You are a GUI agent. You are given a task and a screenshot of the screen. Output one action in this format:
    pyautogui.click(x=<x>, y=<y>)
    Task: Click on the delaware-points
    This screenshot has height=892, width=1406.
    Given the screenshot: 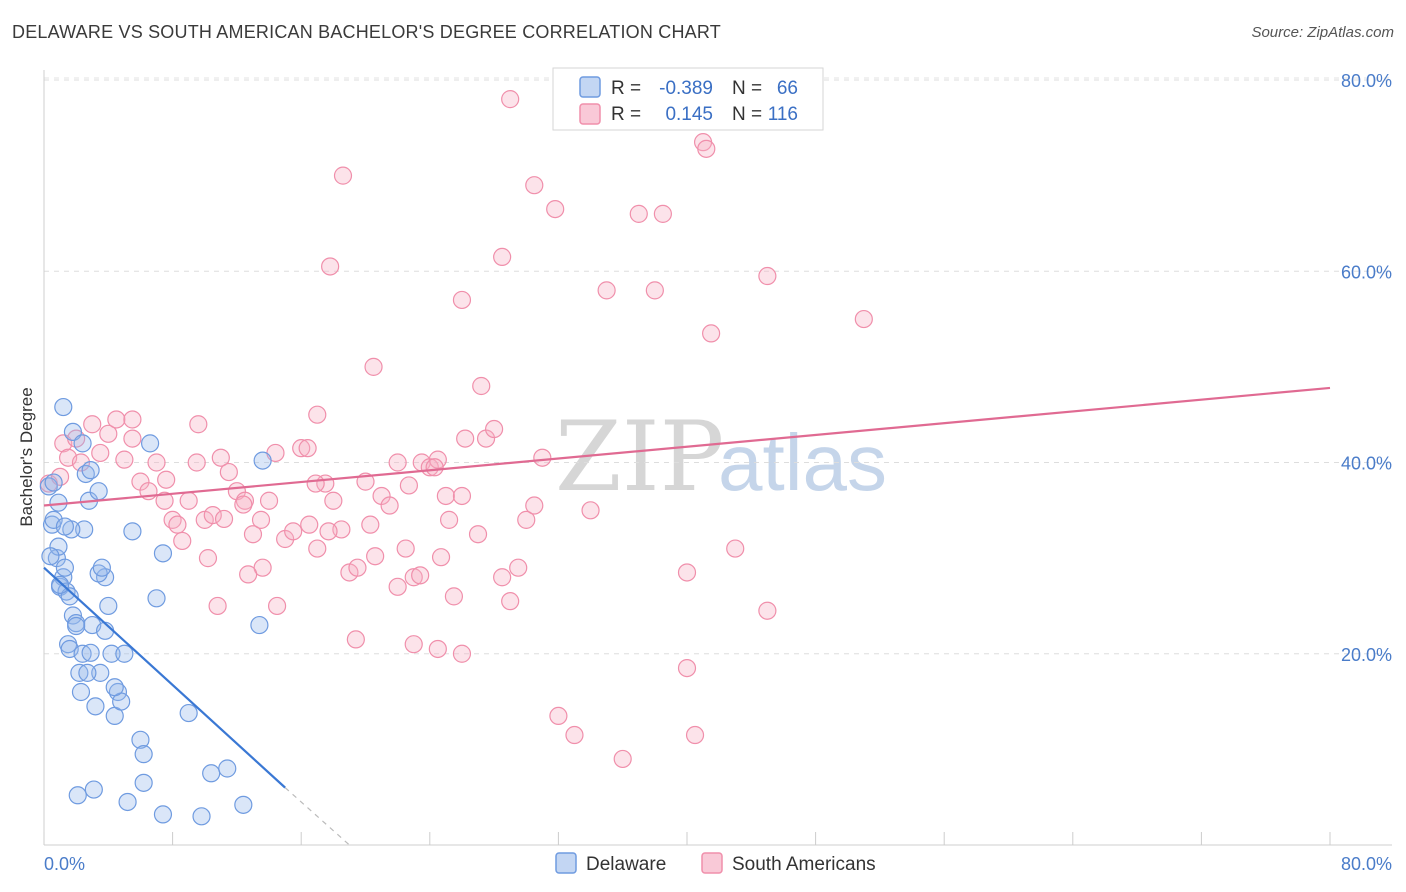 What is the action you would take?
    pyautogui.click(x=155, y=611)
    